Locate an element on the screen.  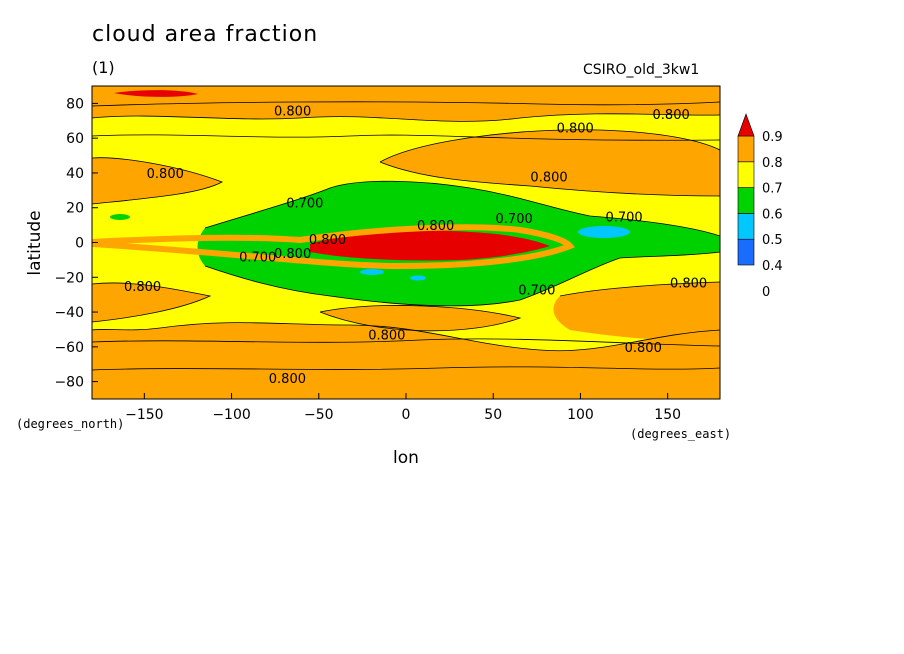
colorbar-level-label: 0.5 is located at coordinates (772, 240).